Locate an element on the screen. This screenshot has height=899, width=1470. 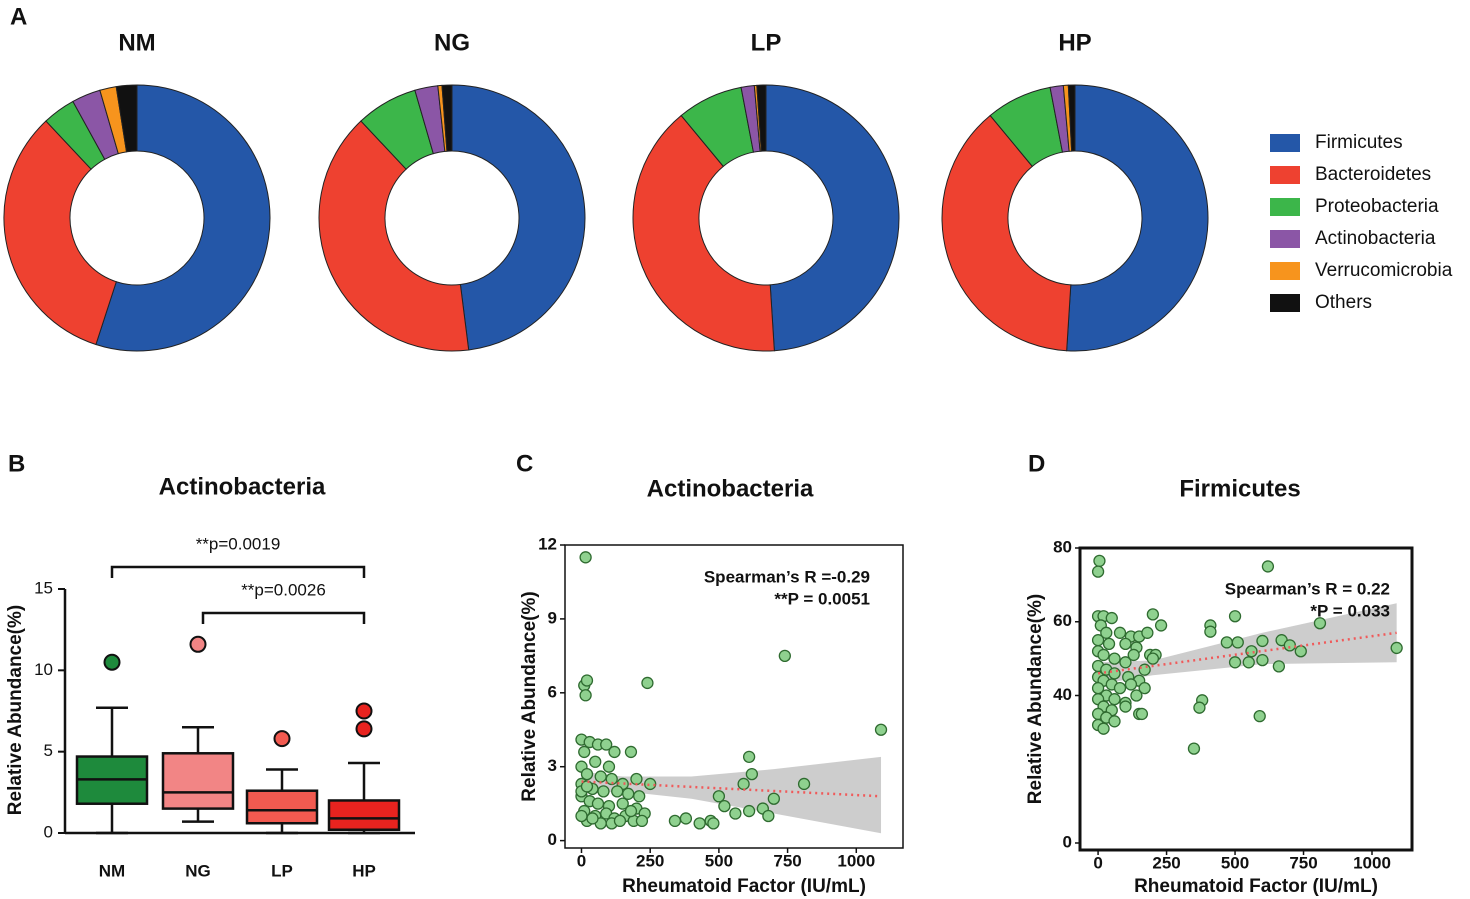
donut-title: HP is located at coordinates (1074, 42).